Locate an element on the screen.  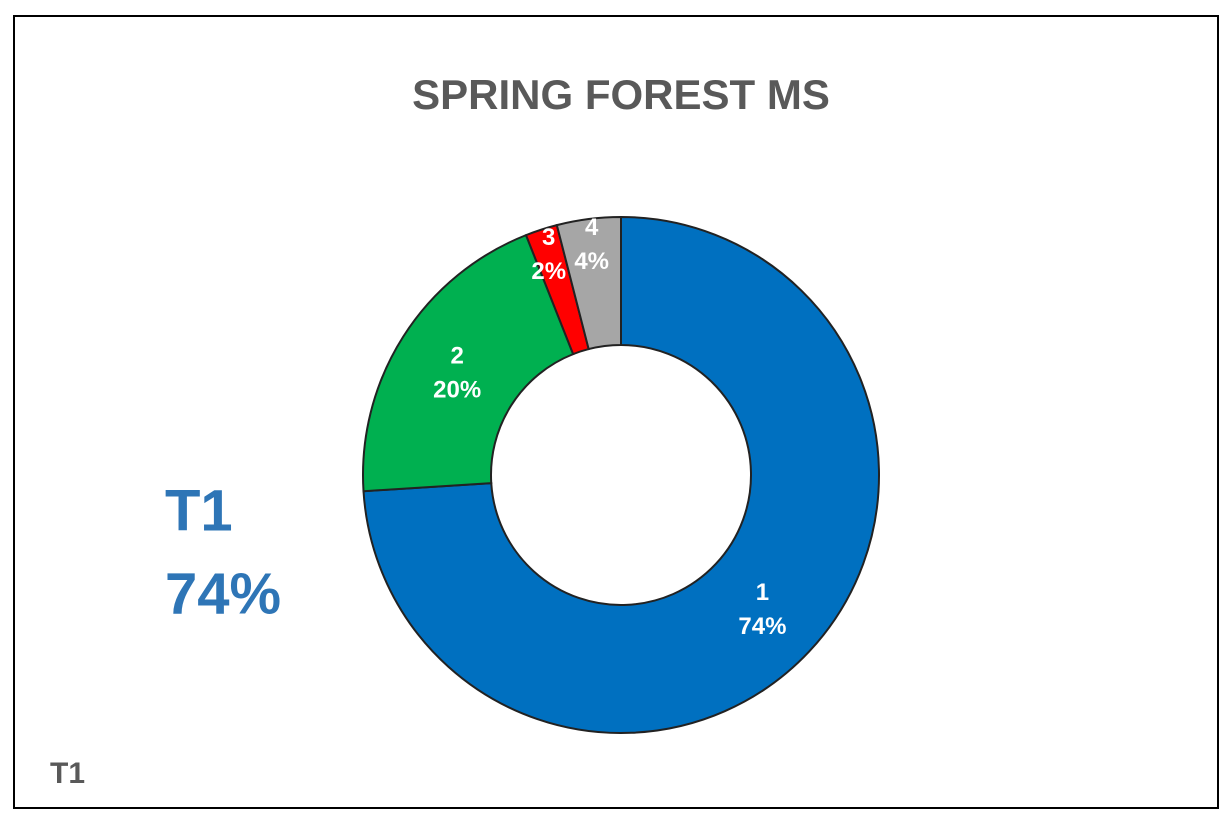
slice-value-label: 4% is located at coordinates (591, 261).